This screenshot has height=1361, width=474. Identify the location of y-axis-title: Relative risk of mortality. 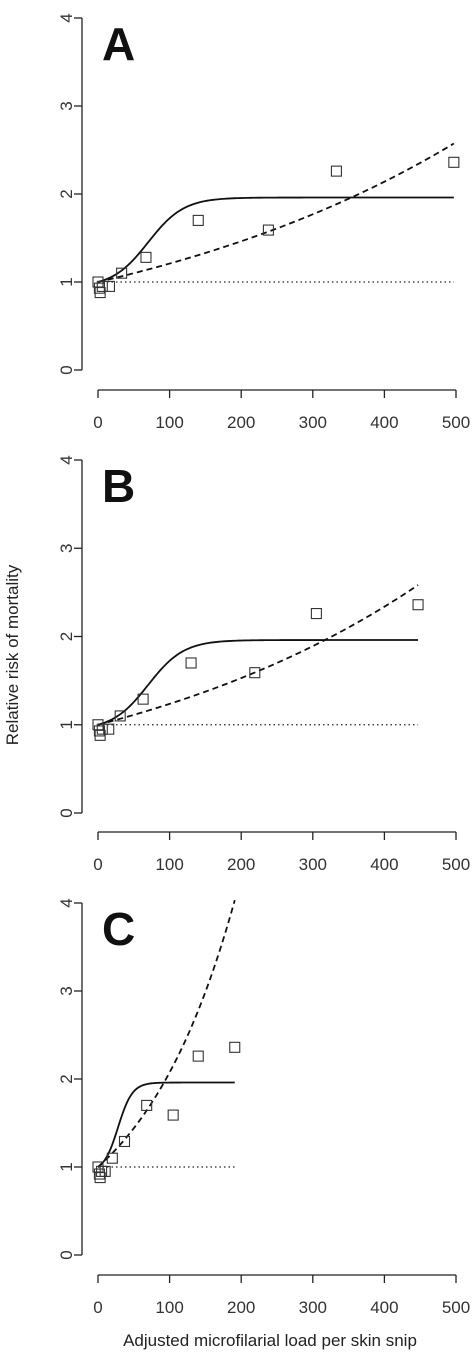
(12, 654).